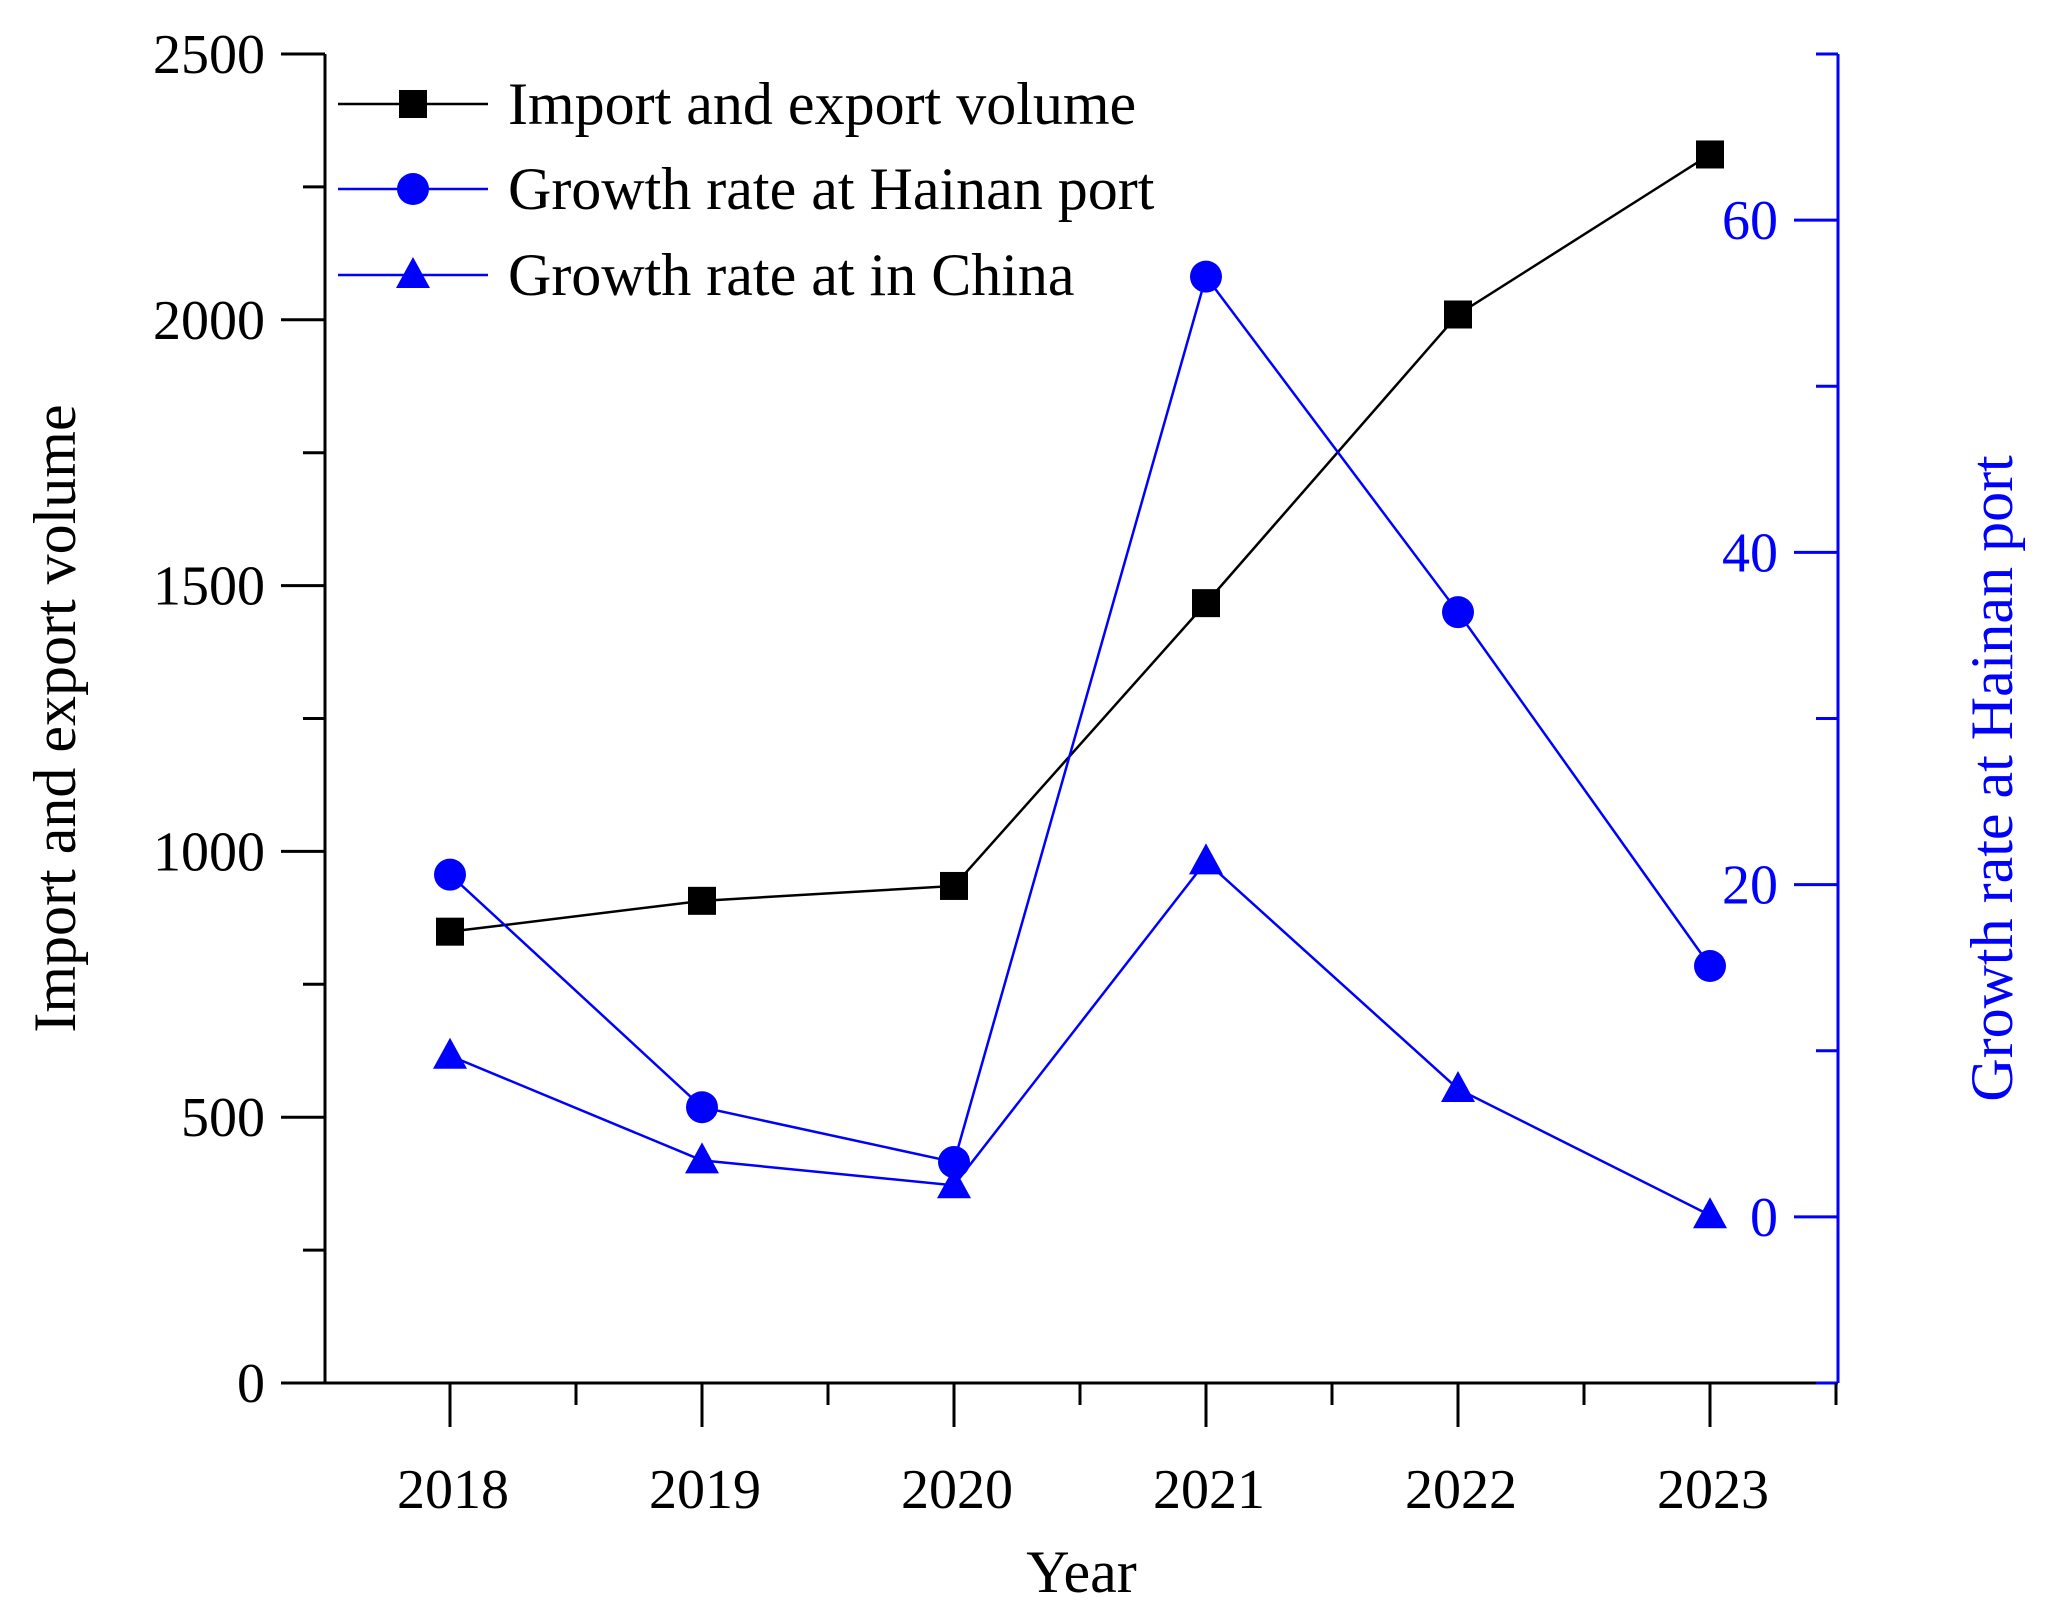  I want to click on legend-label: Growth rate at in China, so click(791, 275).